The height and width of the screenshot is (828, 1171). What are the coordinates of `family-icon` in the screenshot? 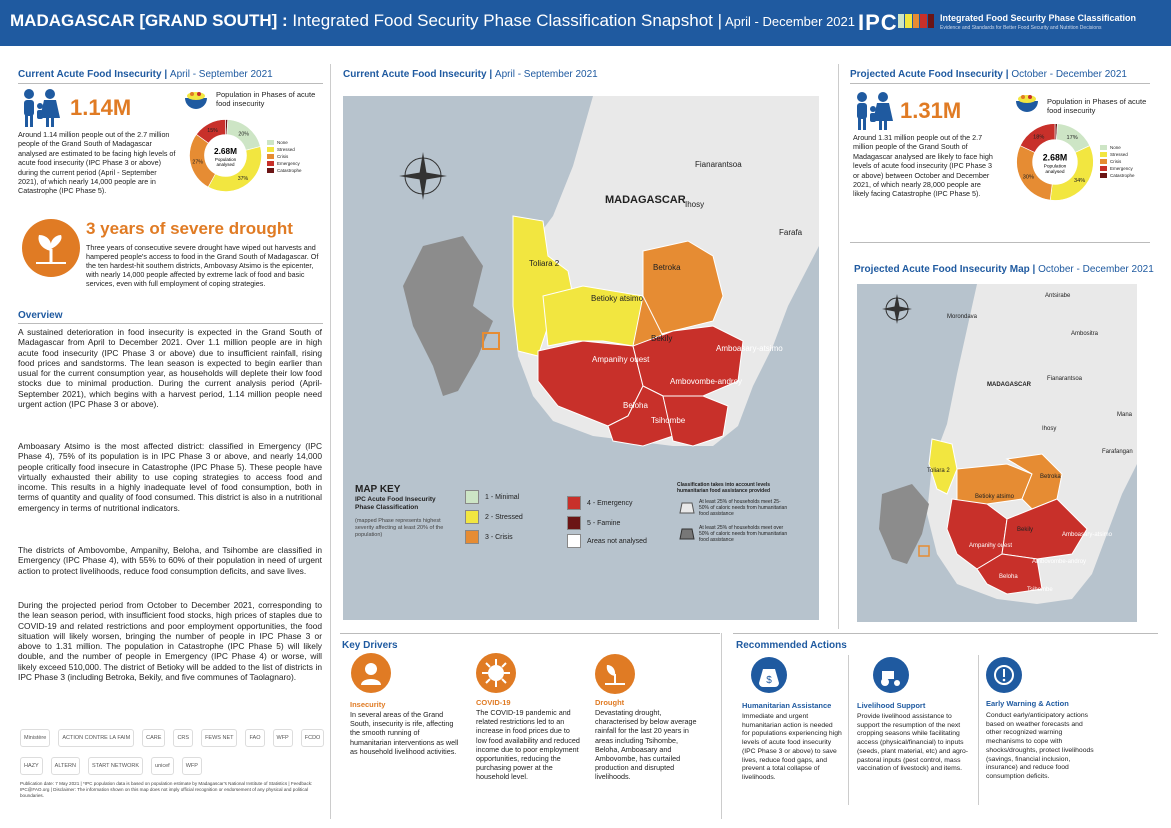 It's located at (42, 108).